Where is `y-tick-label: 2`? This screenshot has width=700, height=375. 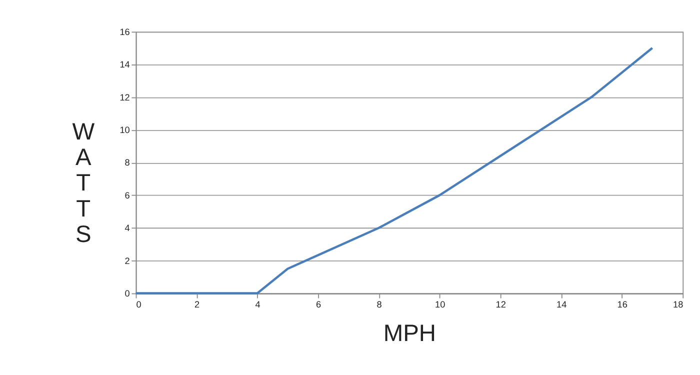 y-tick-label: 2 is located at coordinates (127, 261).